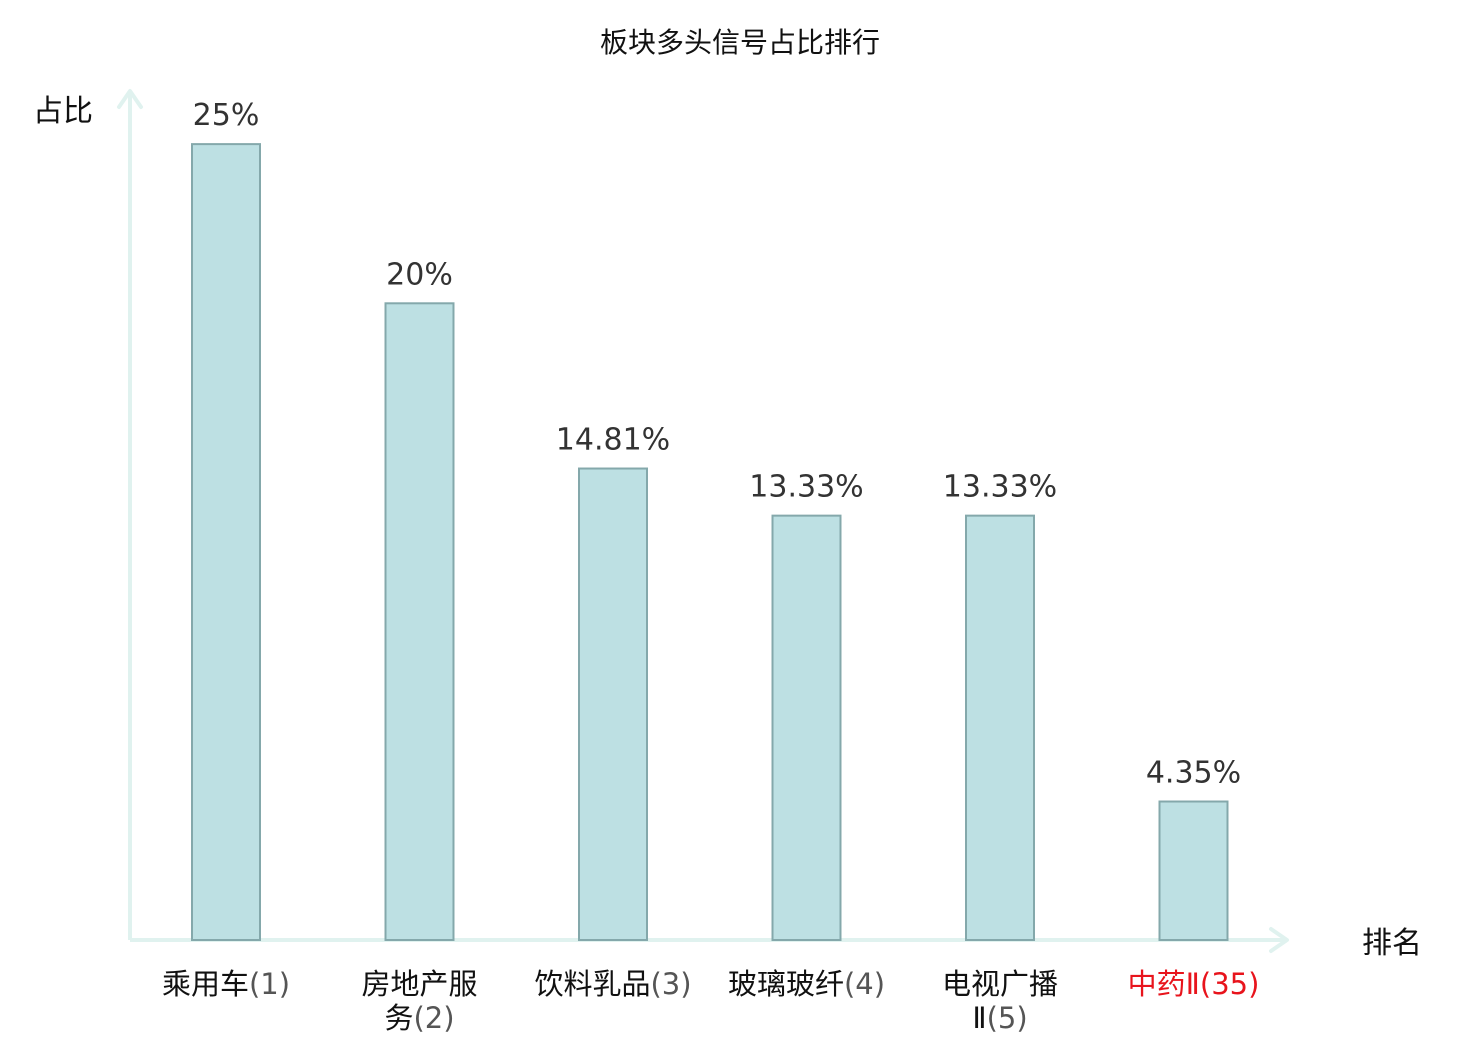  Describe the element at coordinates (592, 984) in the screenshot. I see `category-name: 饮料乳品` at that location.